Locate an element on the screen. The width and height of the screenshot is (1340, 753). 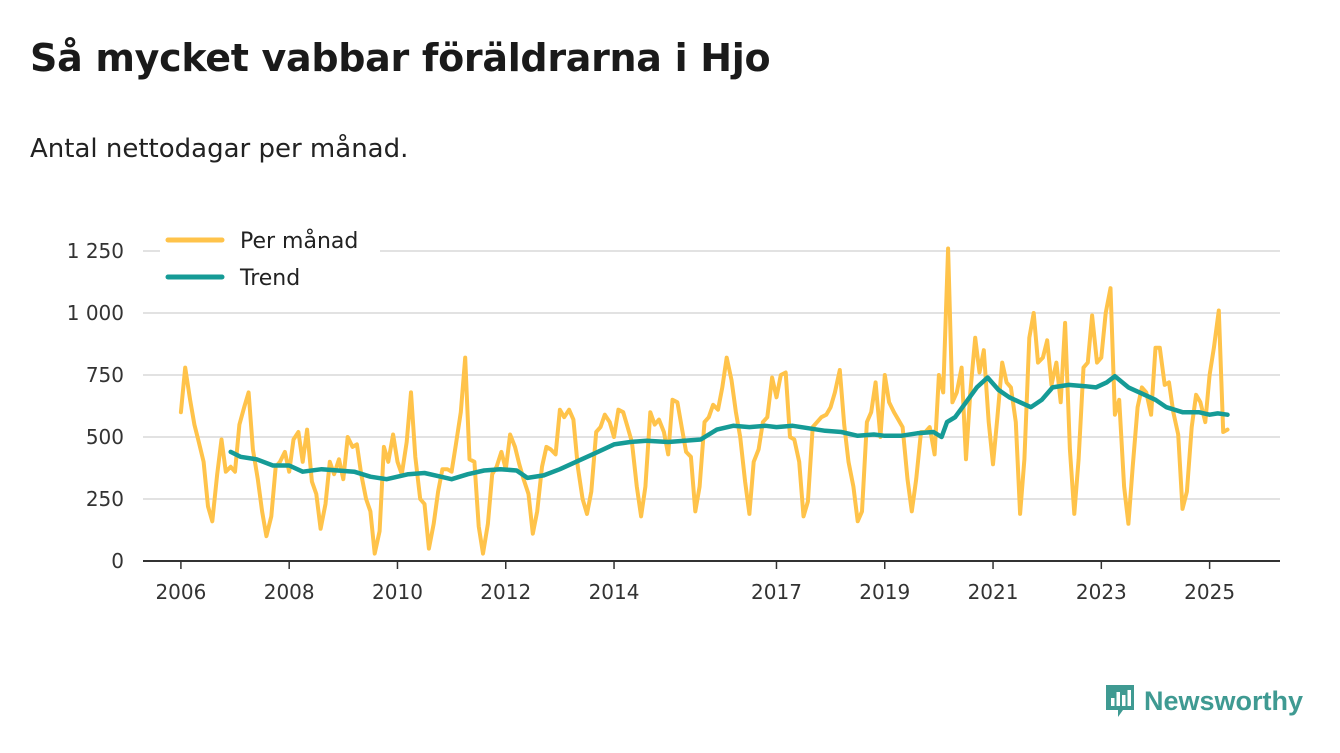
legend-background is located at coordinates (270, 258).